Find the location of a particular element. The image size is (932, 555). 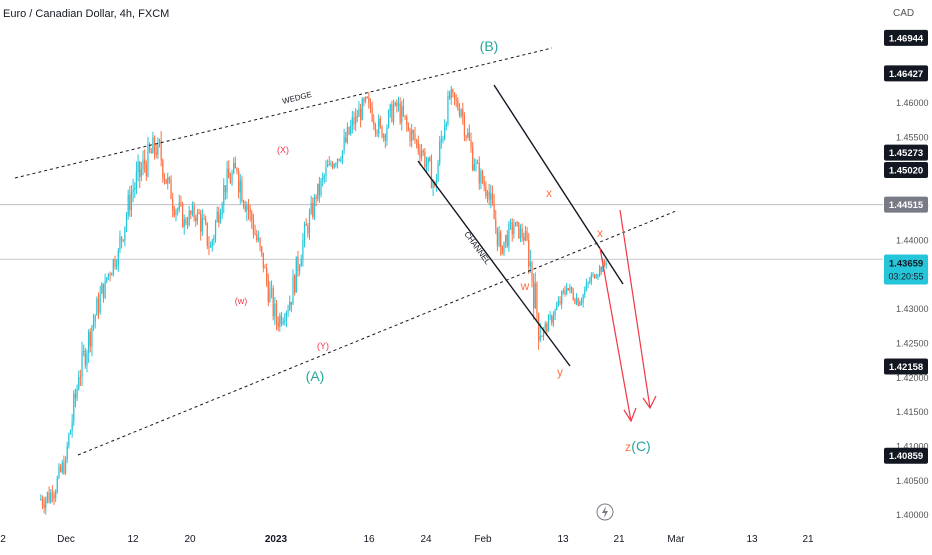

channel-lower-line is located at coordinates (494, 263).